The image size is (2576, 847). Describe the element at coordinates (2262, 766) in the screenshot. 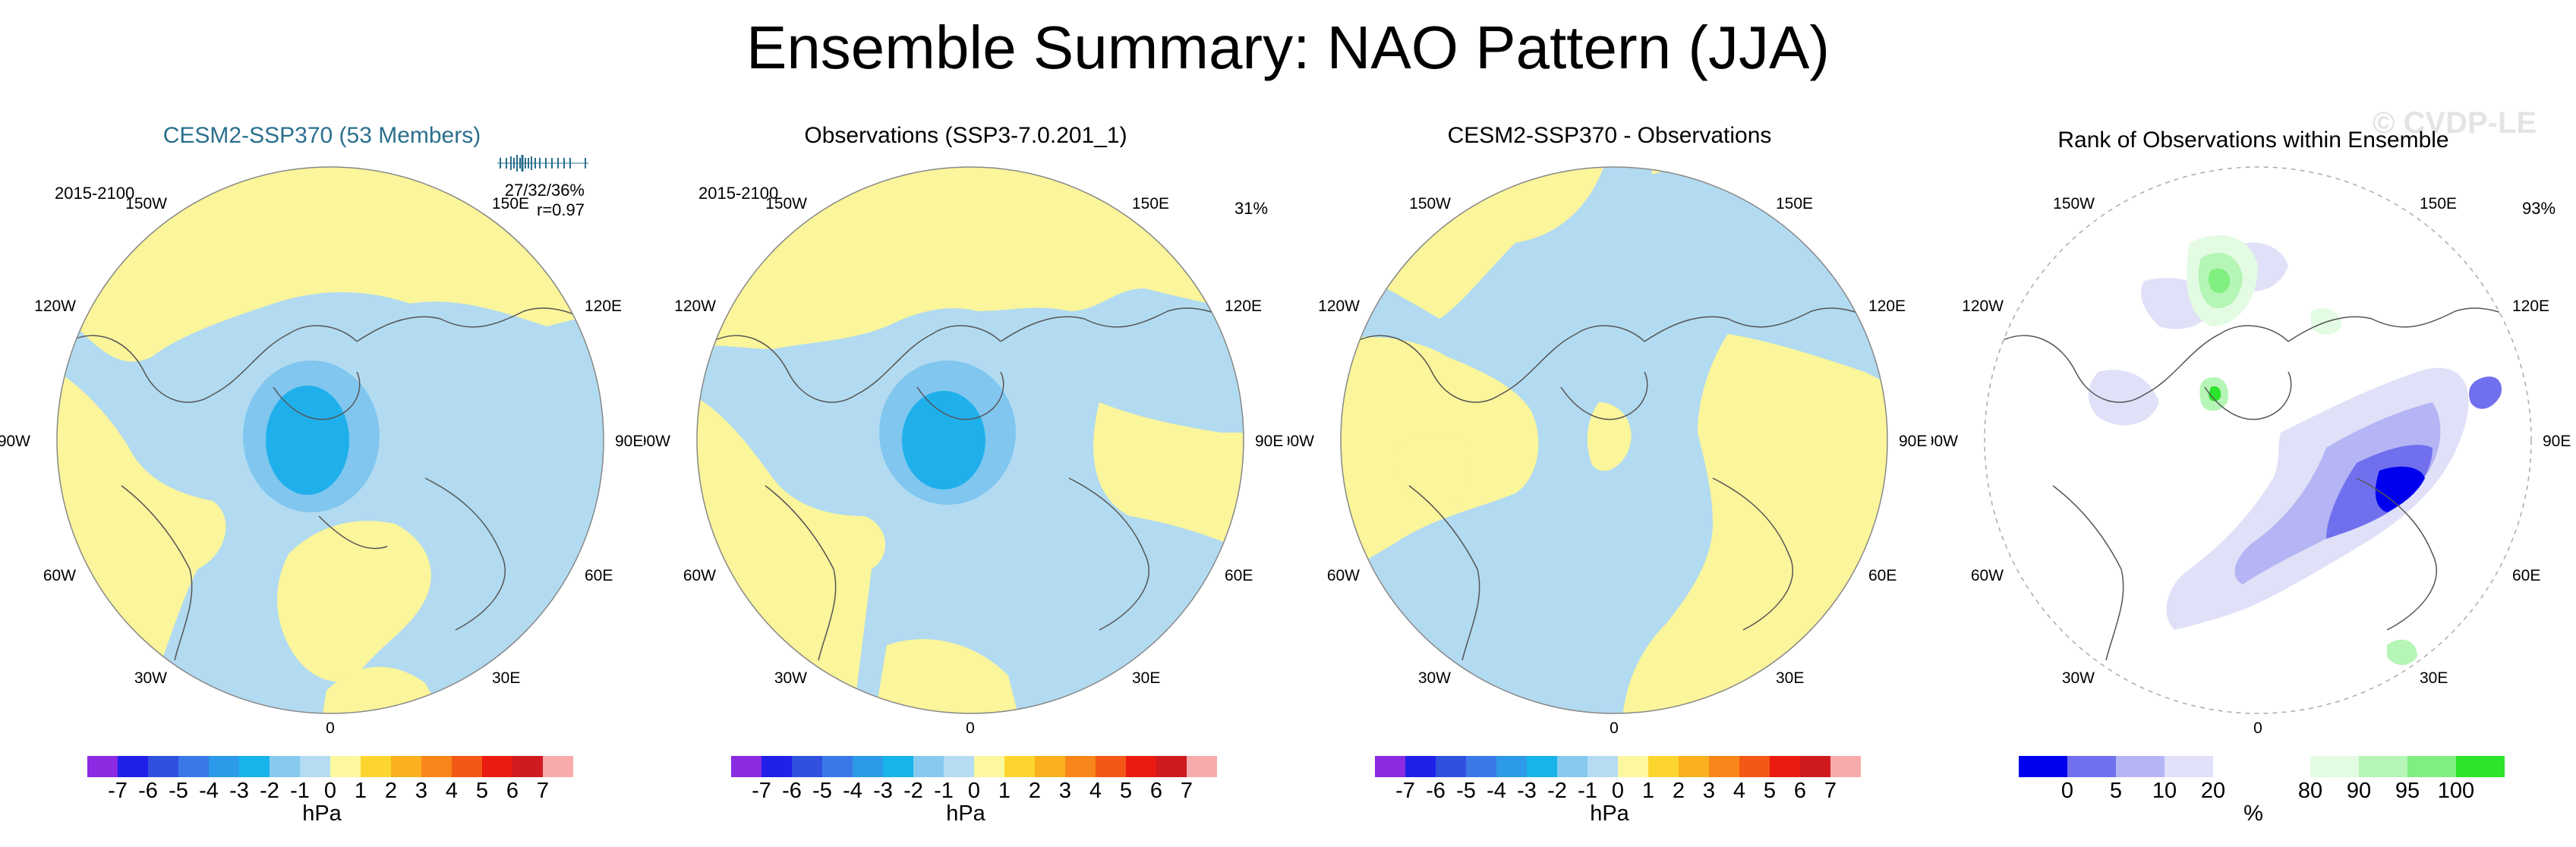

I see `colorbar-rank` at that location.